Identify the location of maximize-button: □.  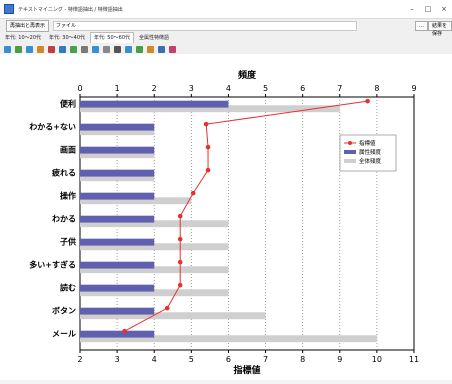
(428, 9).